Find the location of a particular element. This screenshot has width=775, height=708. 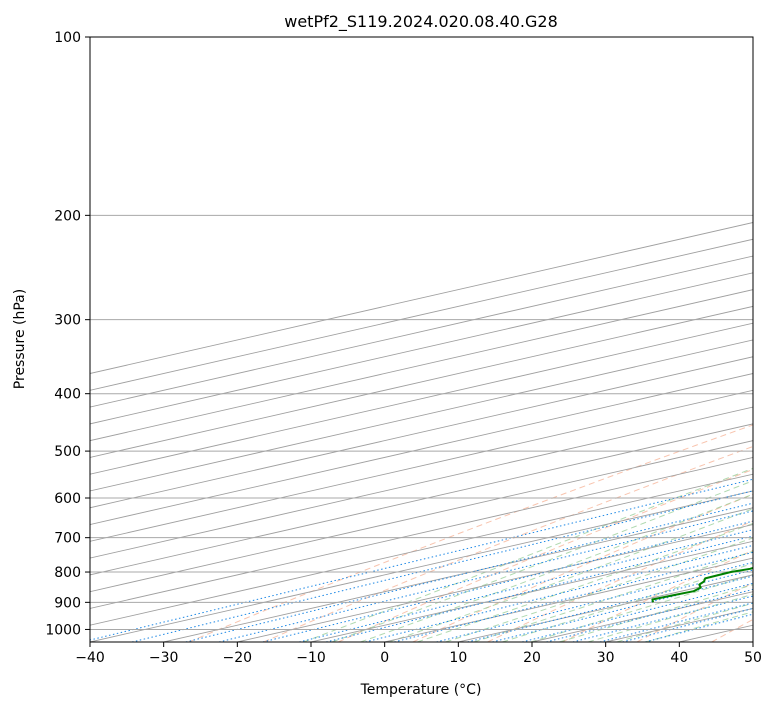

y-tick-label: 500 is located at coordinates (67, 452).